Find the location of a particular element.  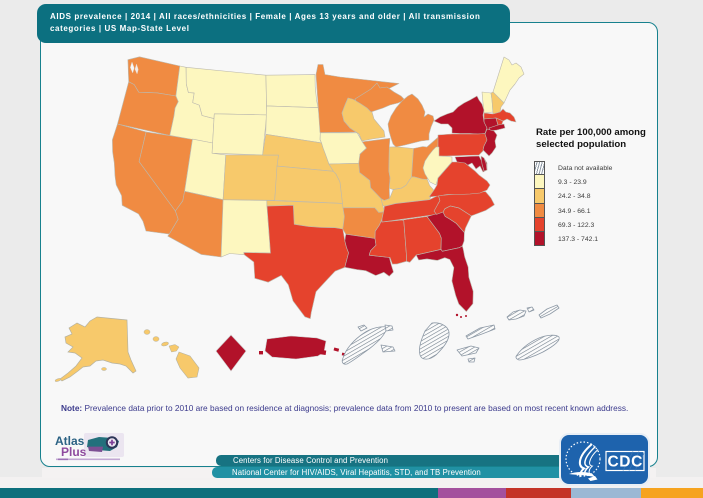

svg-text: Plus is located at coordinates (74, 452).